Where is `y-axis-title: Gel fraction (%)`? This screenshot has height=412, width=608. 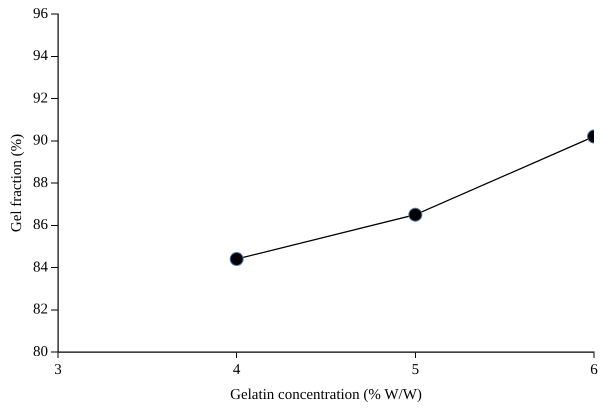
y-axis-title: Gel fraction (%) is located at coordinates (16, 183).